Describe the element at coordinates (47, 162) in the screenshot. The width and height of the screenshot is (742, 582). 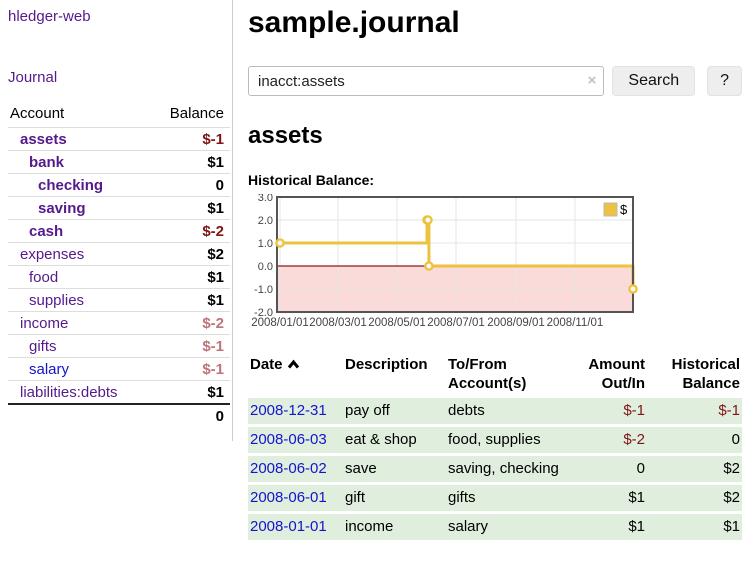
I see `account-link: bank` at that location.